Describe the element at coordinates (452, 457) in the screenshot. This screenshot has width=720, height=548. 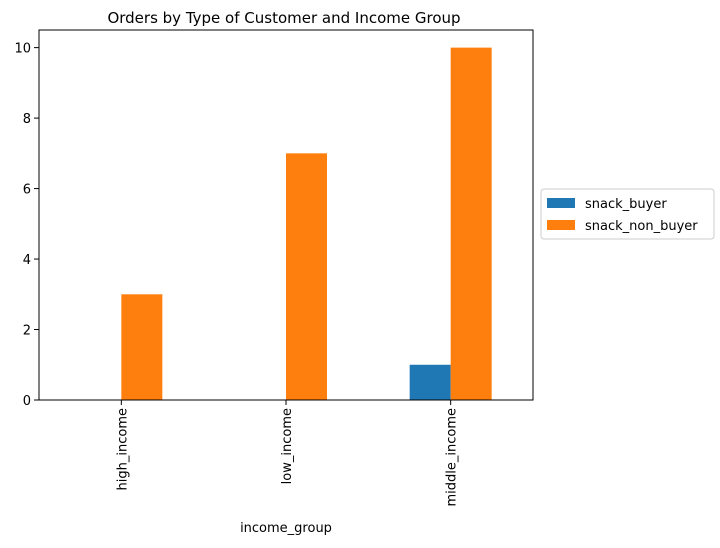
I see `x-tick-label: middle_income` at that location.